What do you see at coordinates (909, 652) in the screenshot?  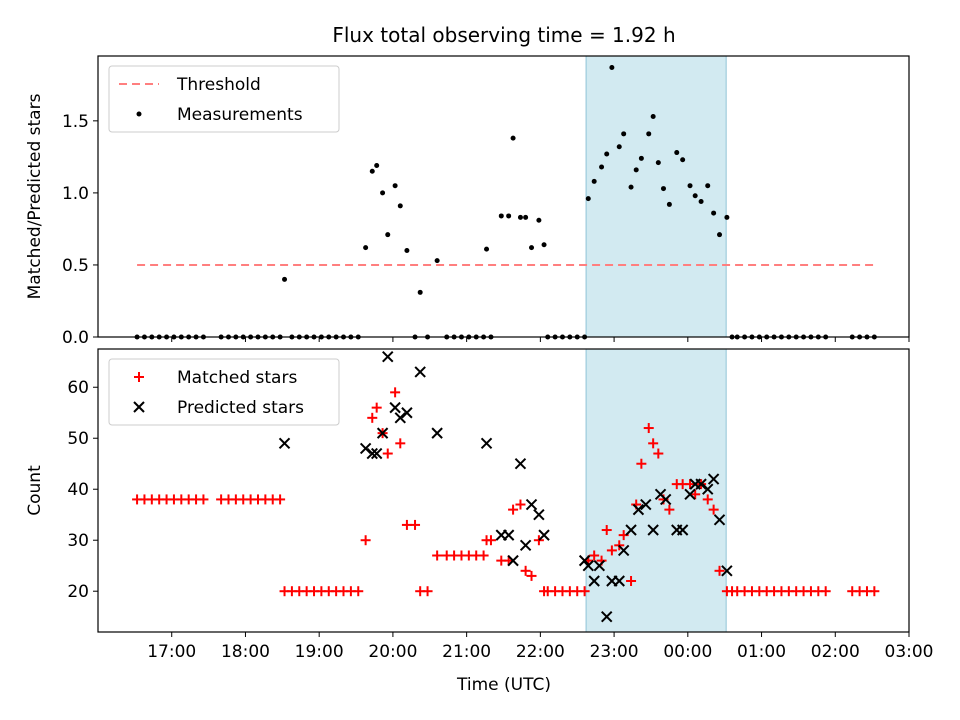 I see `x-tick-label: 03:00` at bounding box center [909, 652].